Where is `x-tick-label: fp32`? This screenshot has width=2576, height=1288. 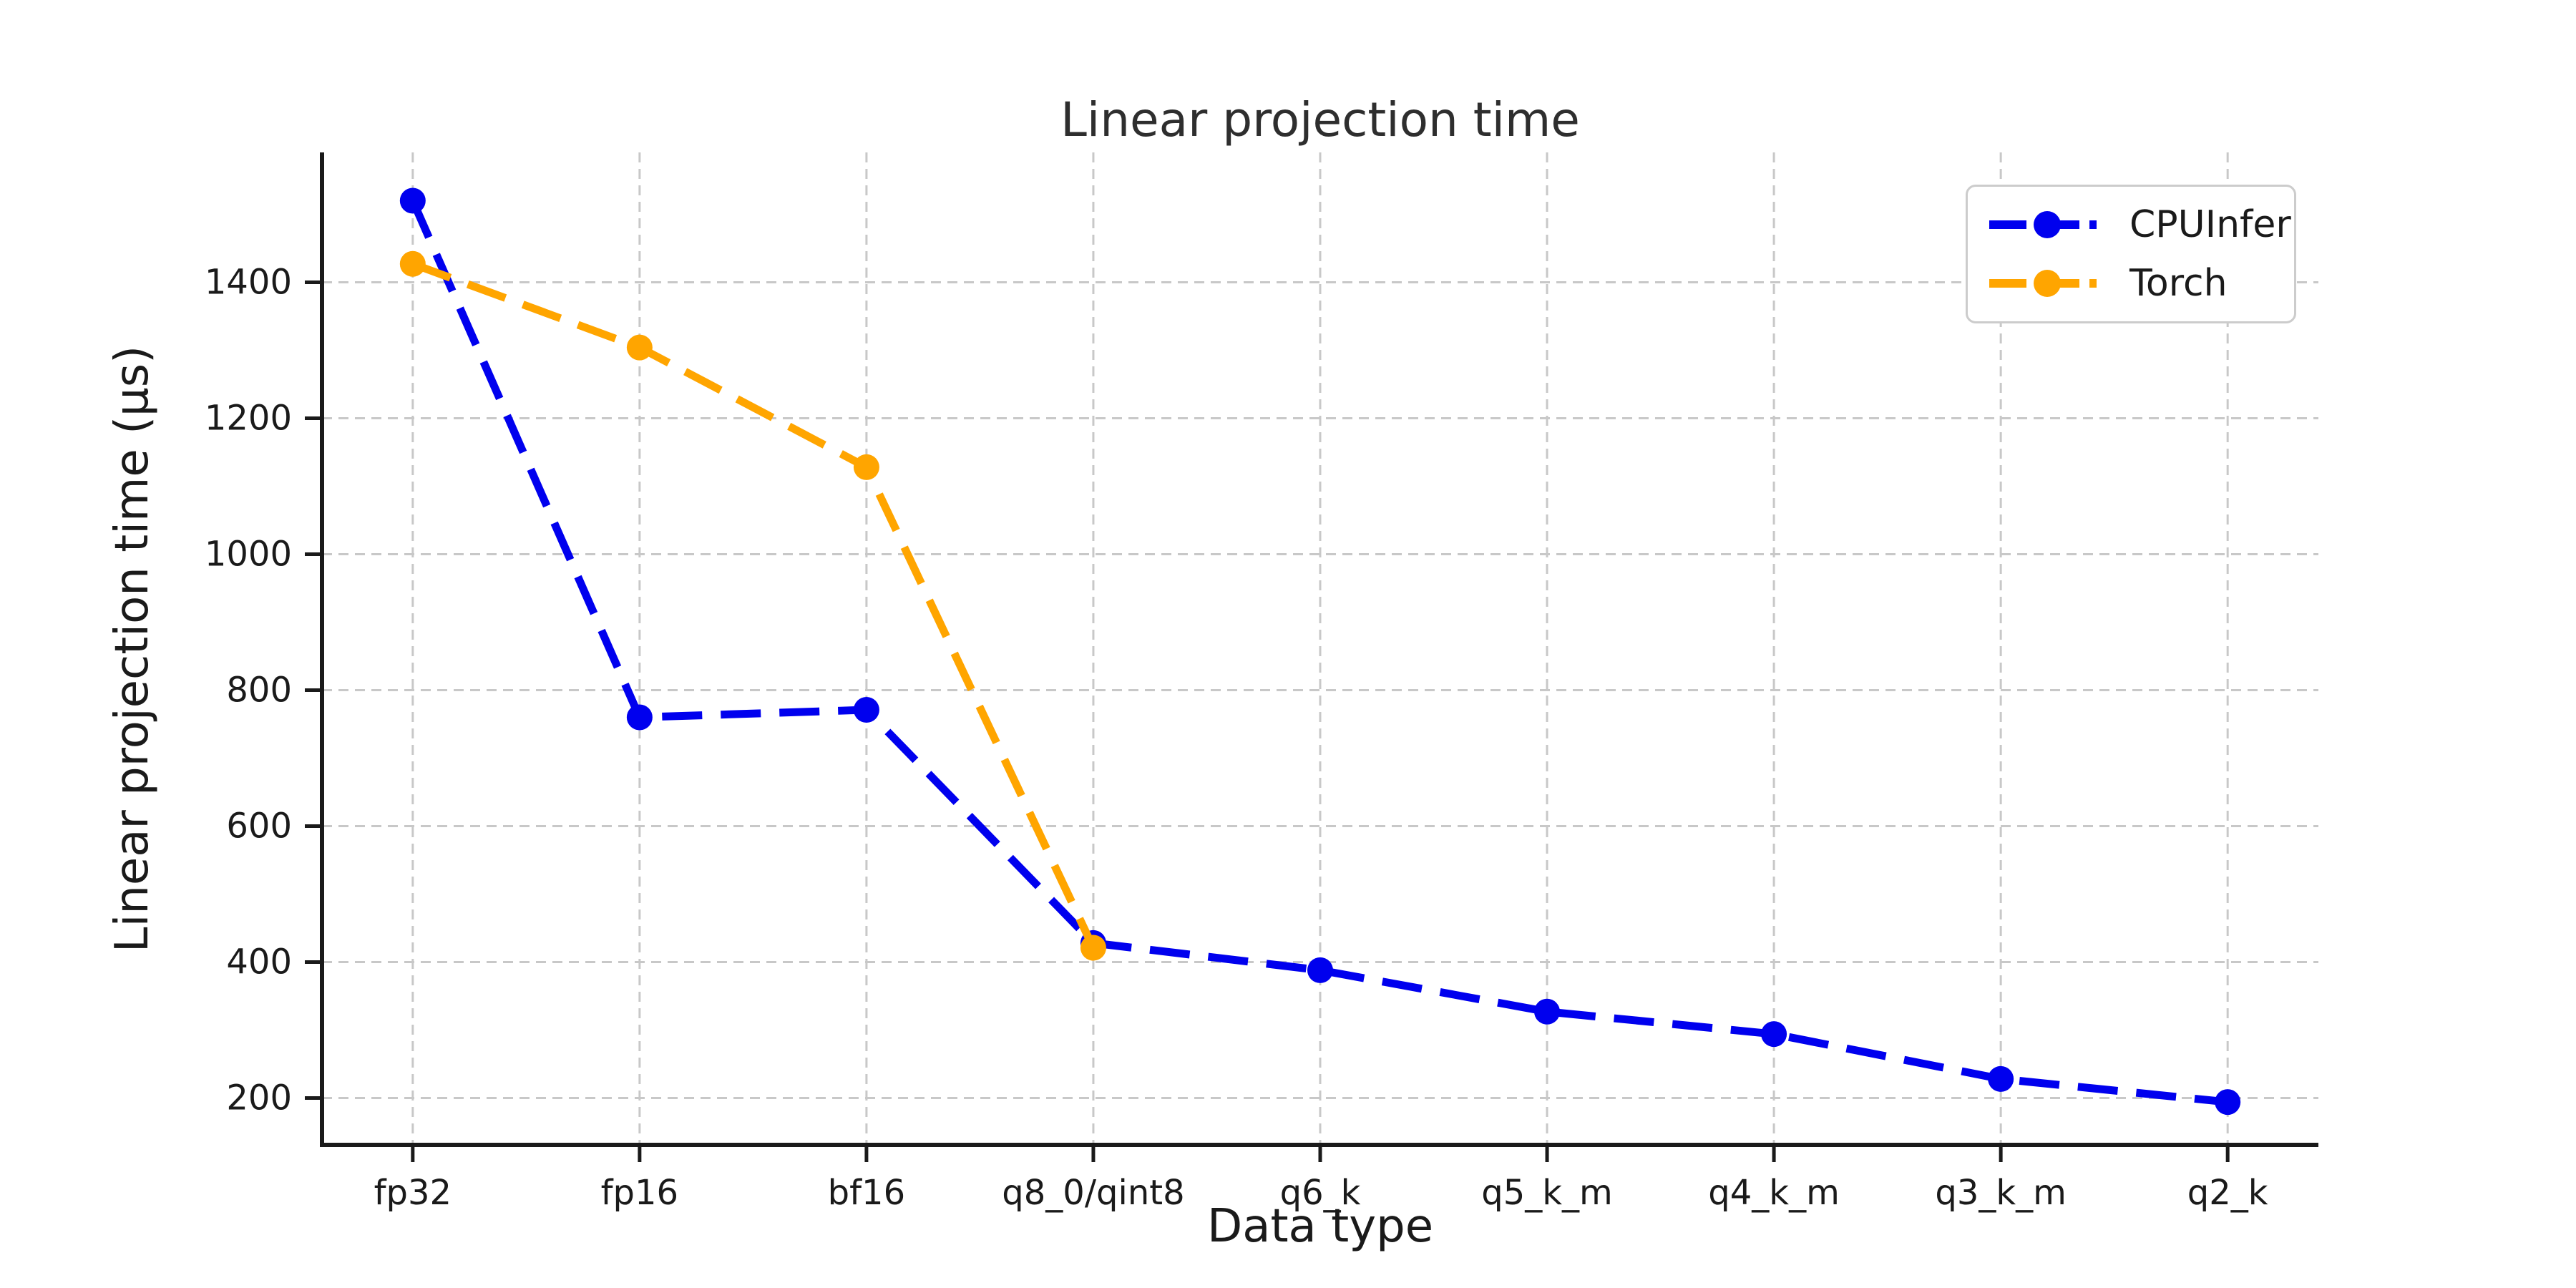
x-tick-label: fp32 is located at coordinates (413, 1193).